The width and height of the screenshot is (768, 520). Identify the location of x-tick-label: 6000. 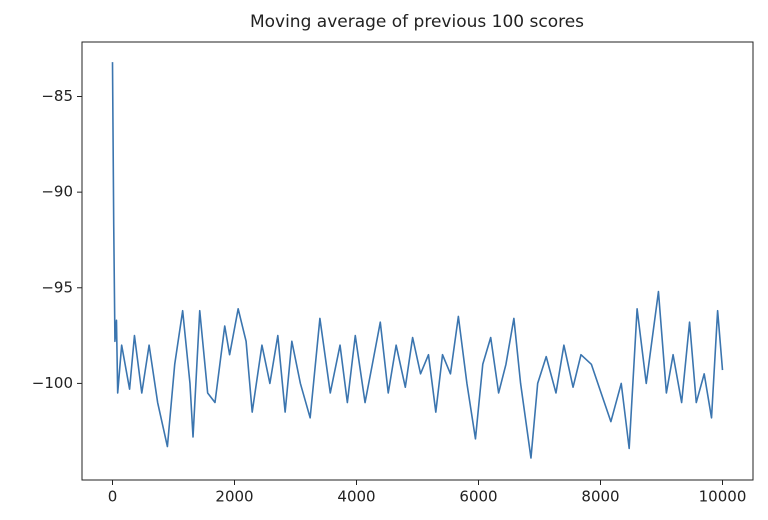
(478, 497).